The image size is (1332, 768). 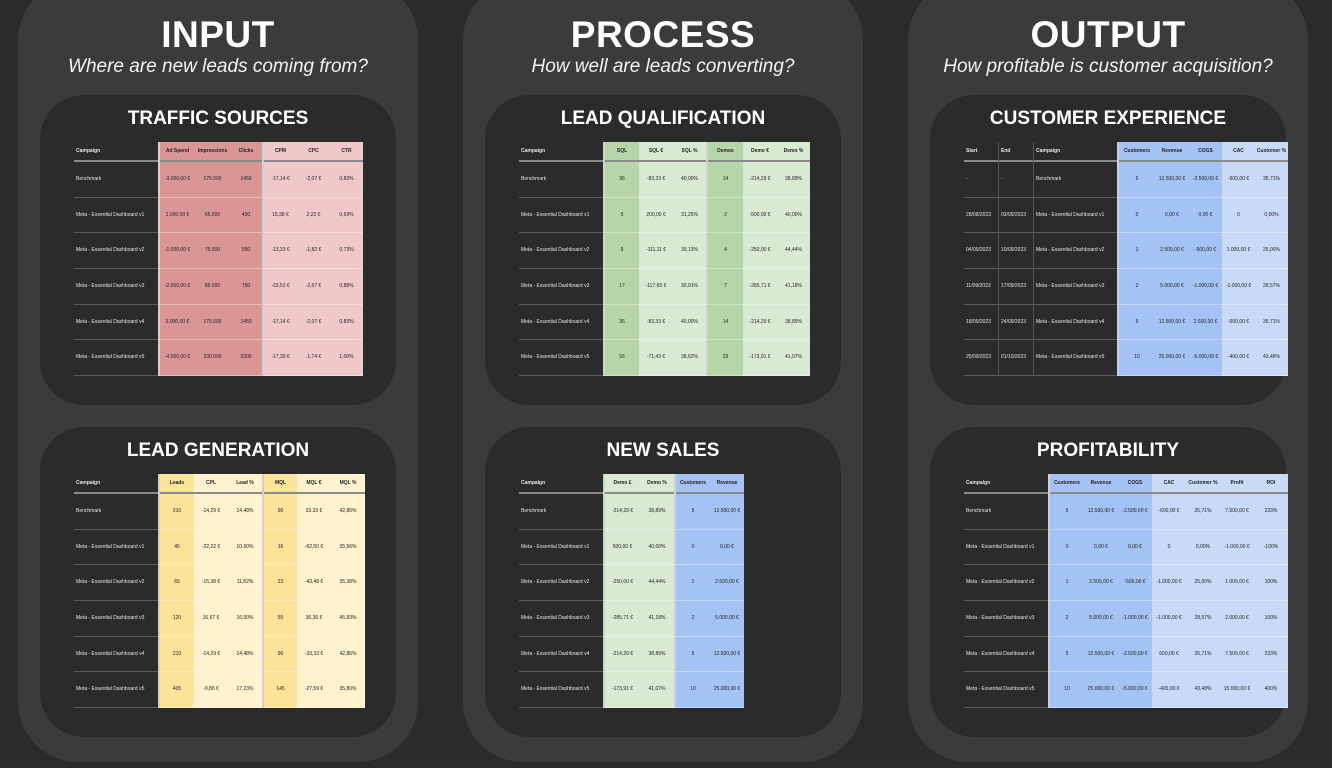 What do you see at coordinates (1271, 548) in the screenshot?
I see `table-cell: -100%` at bounding box center [1271, 548].